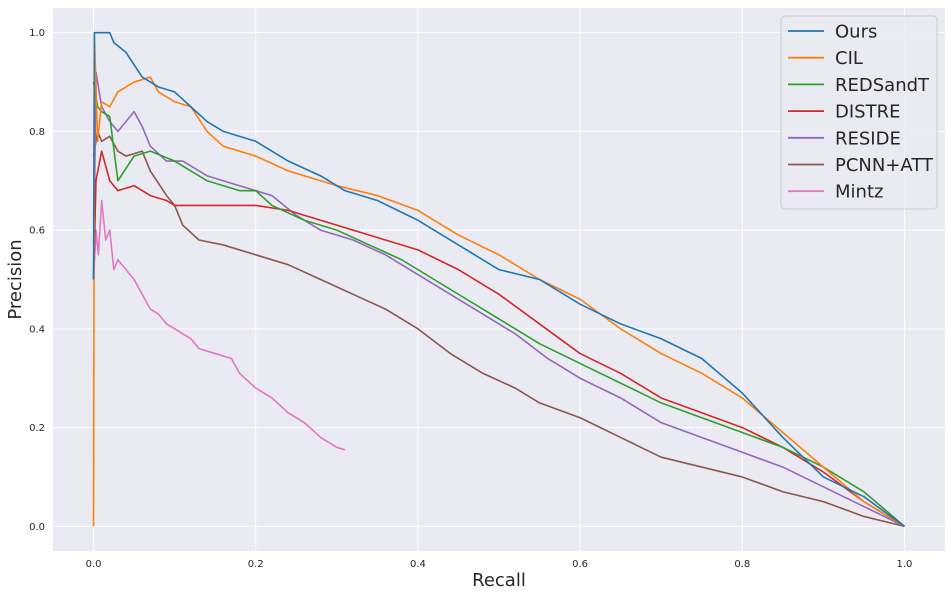 The width and height of the screenshot is (952, 597). What do you see at coordinates (905, 564) in the screenshot?
I see `x-tick-label: 1.0` at bounding box center [905, 564].